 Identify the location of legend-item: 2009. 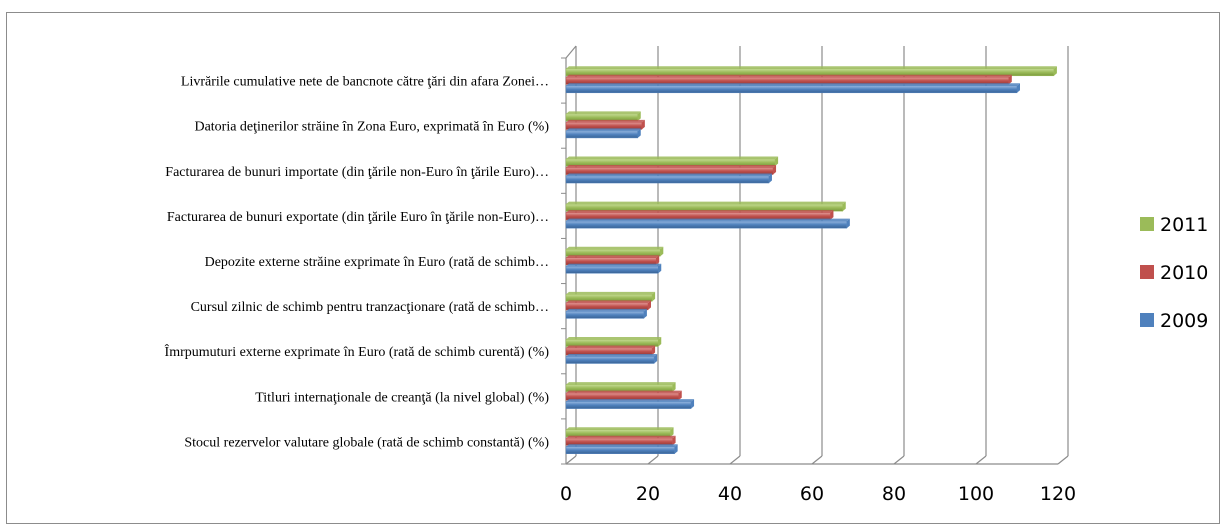
(1174, 321).